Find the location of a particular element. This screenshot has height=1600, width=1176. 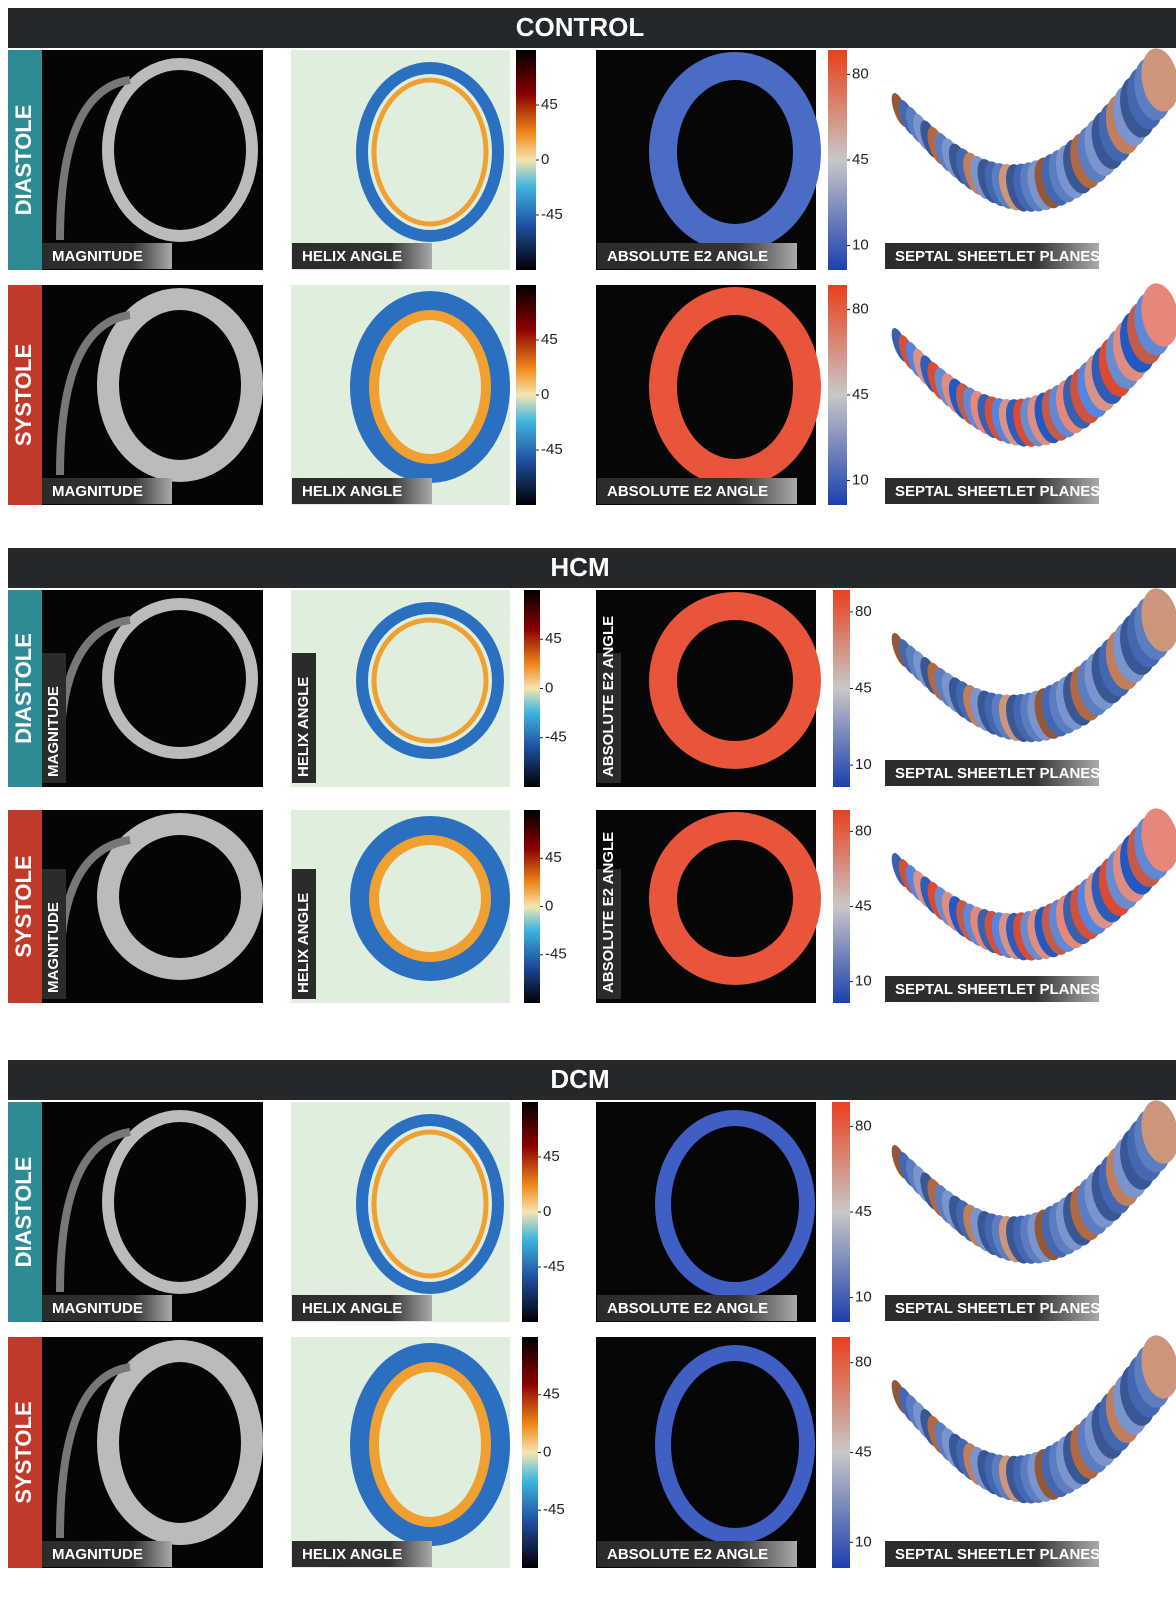

group-header is located at coordinates (592, 1080).